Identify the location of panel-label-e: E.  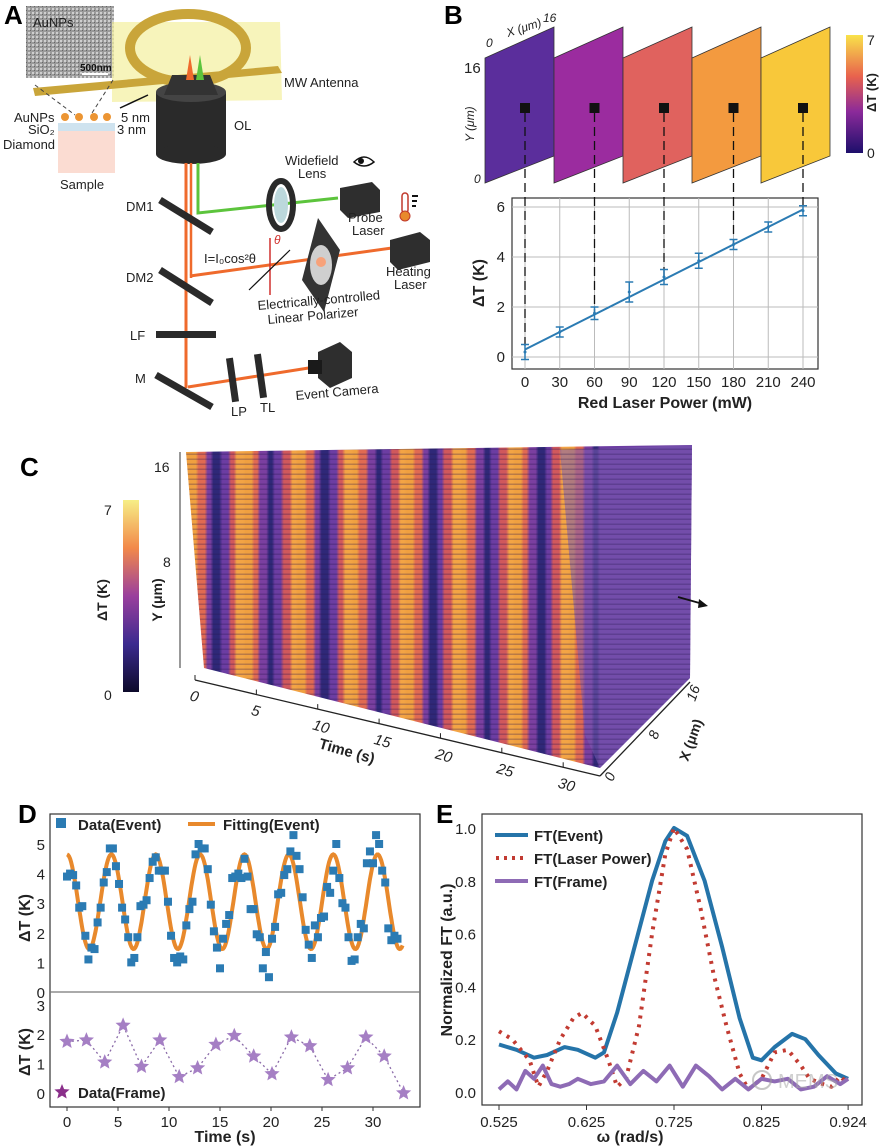
(444, 814).